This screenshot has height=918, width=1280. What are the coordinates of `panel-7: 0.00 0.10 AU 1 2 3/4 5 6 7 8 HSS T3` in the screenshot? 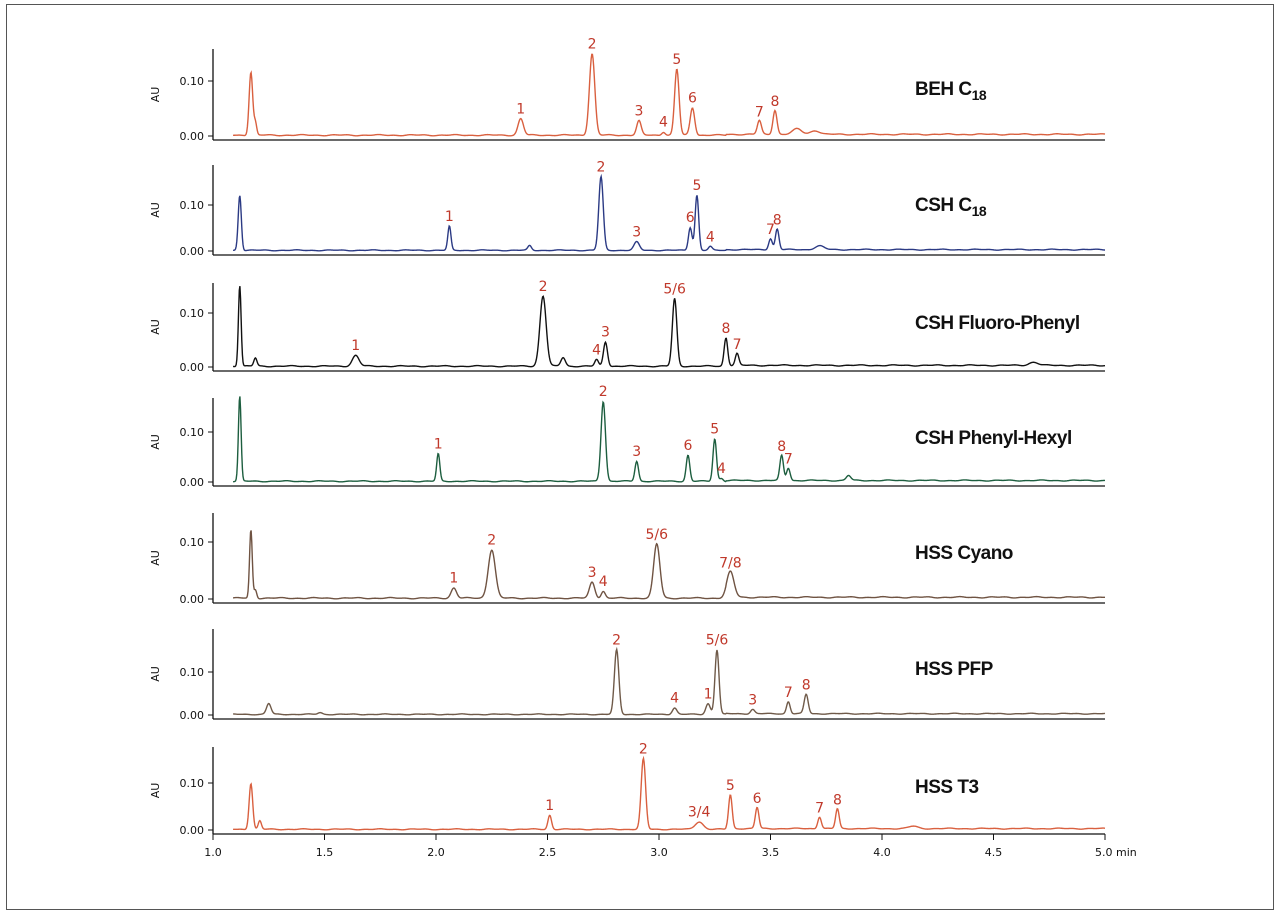 It's located at (627, 789).